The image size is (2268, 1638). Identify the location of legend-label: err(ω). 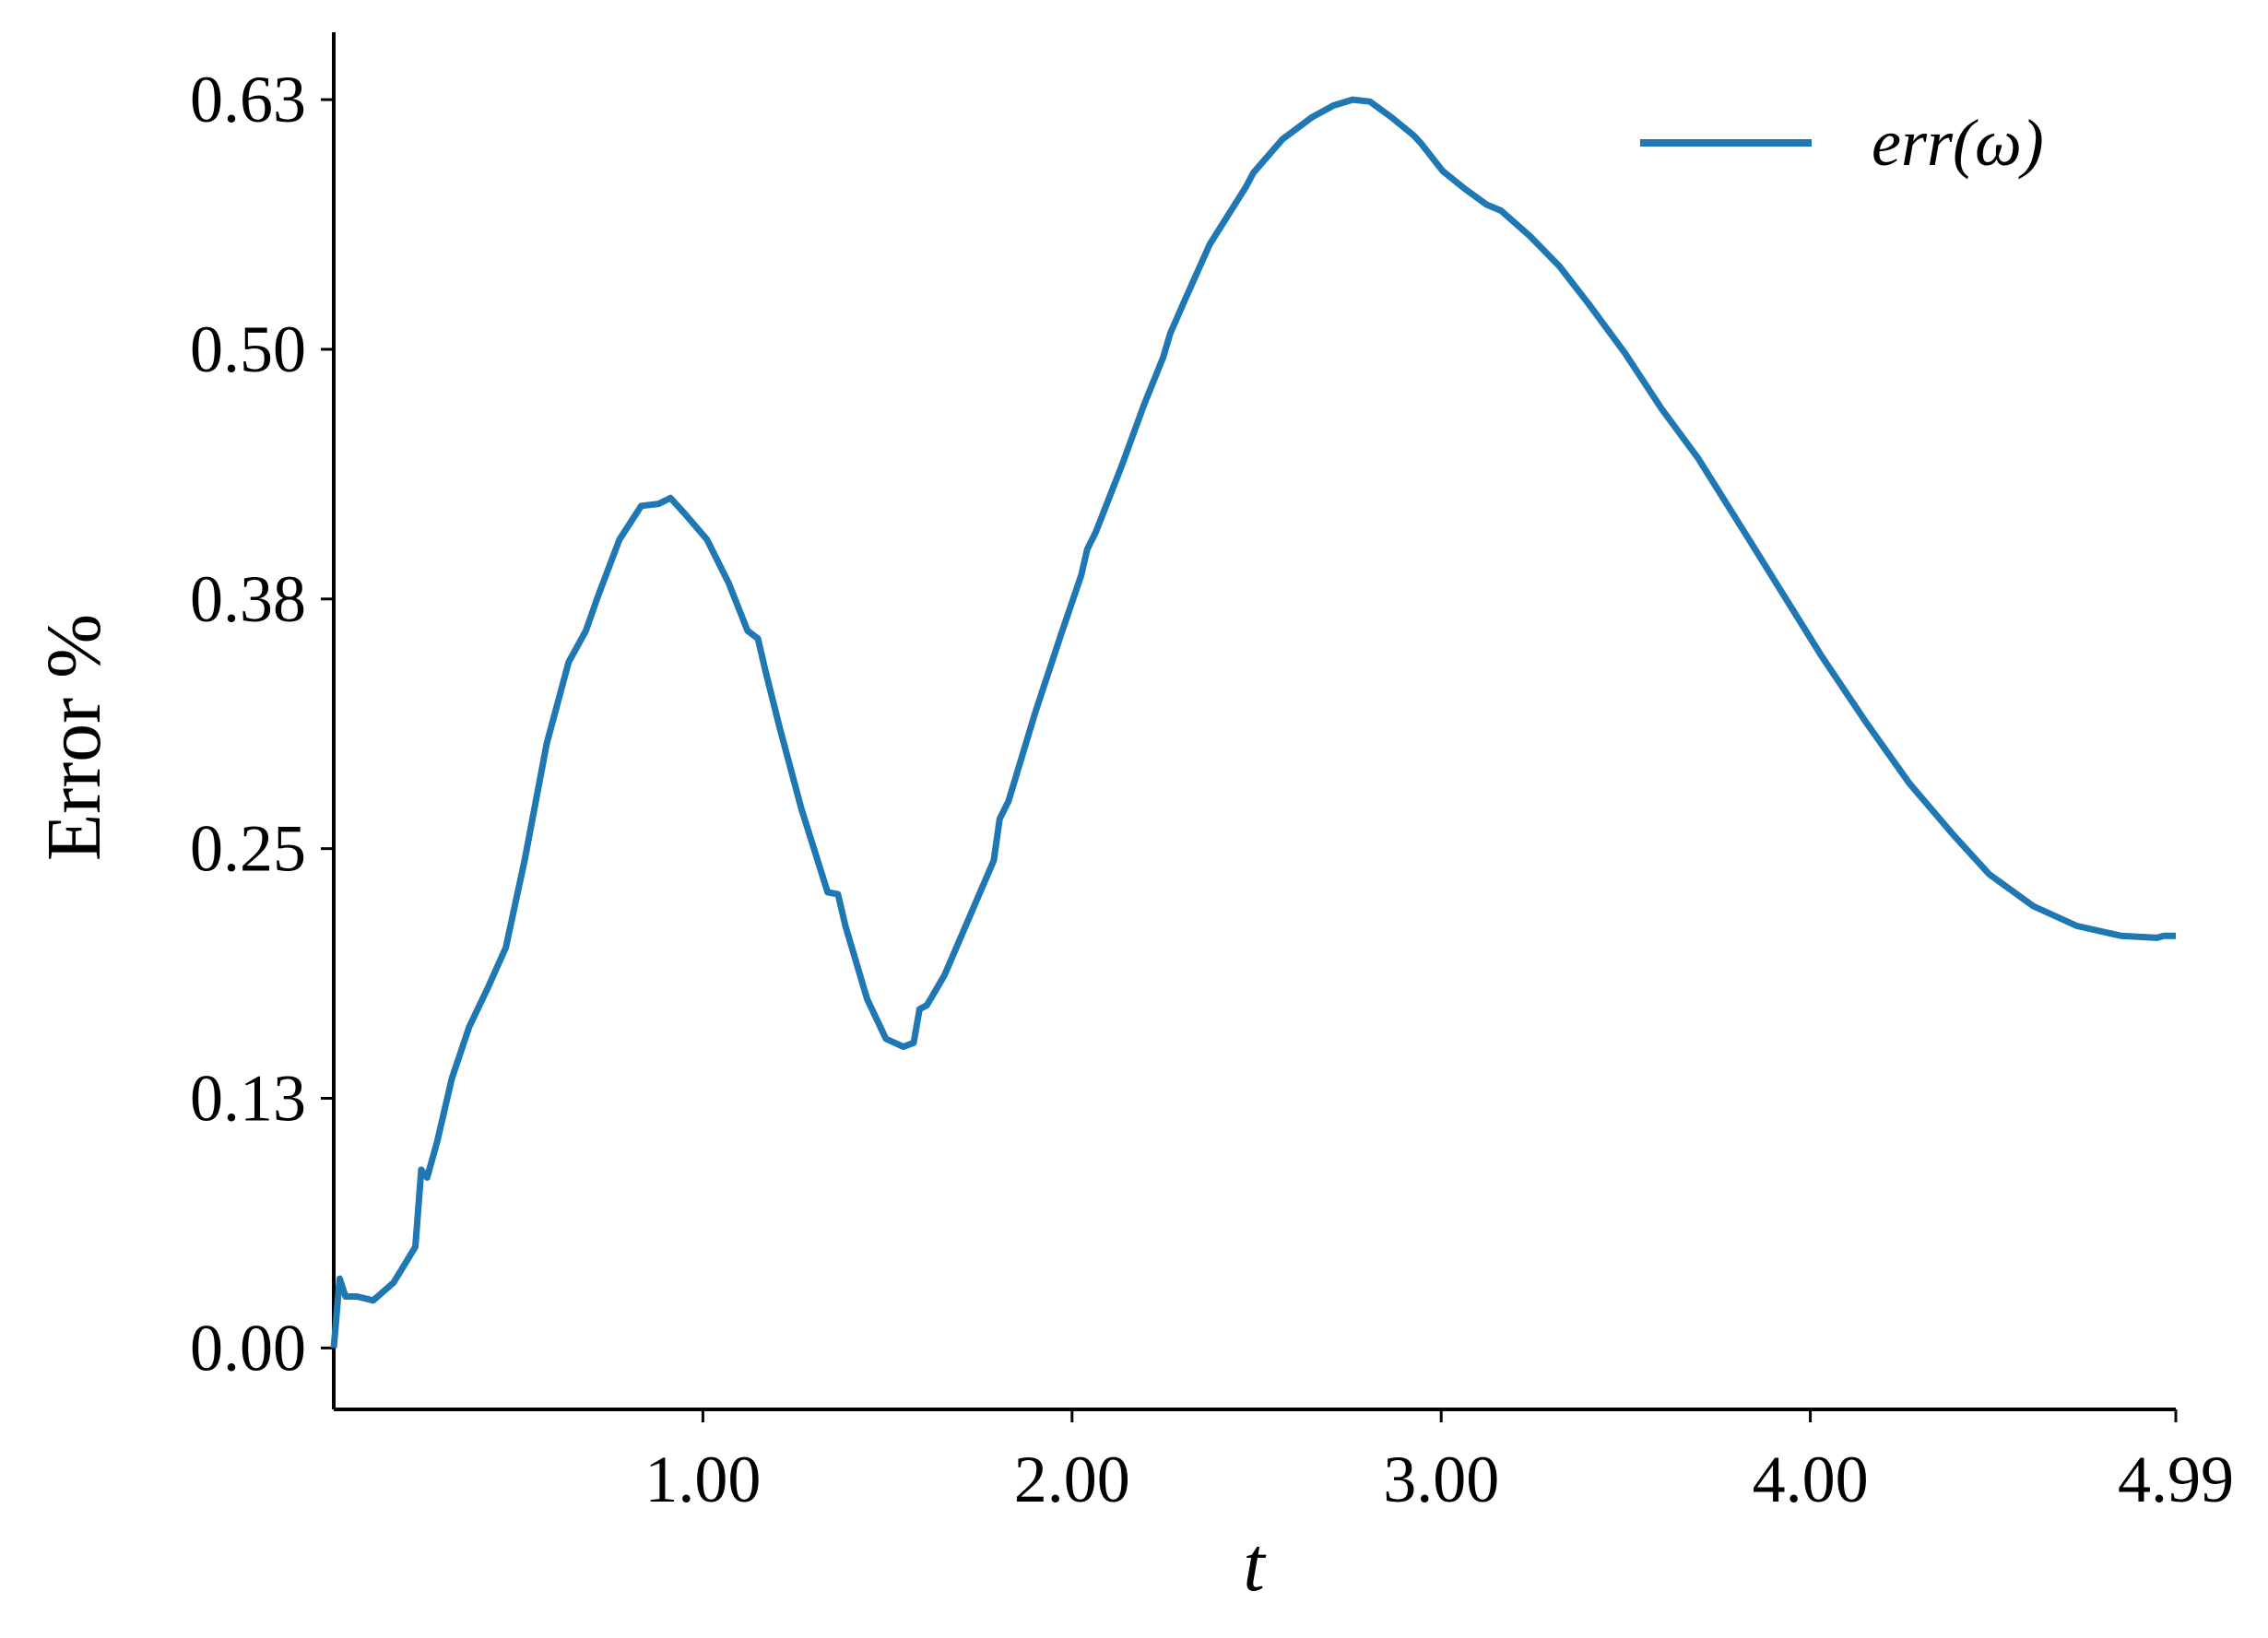
(1958, 143).